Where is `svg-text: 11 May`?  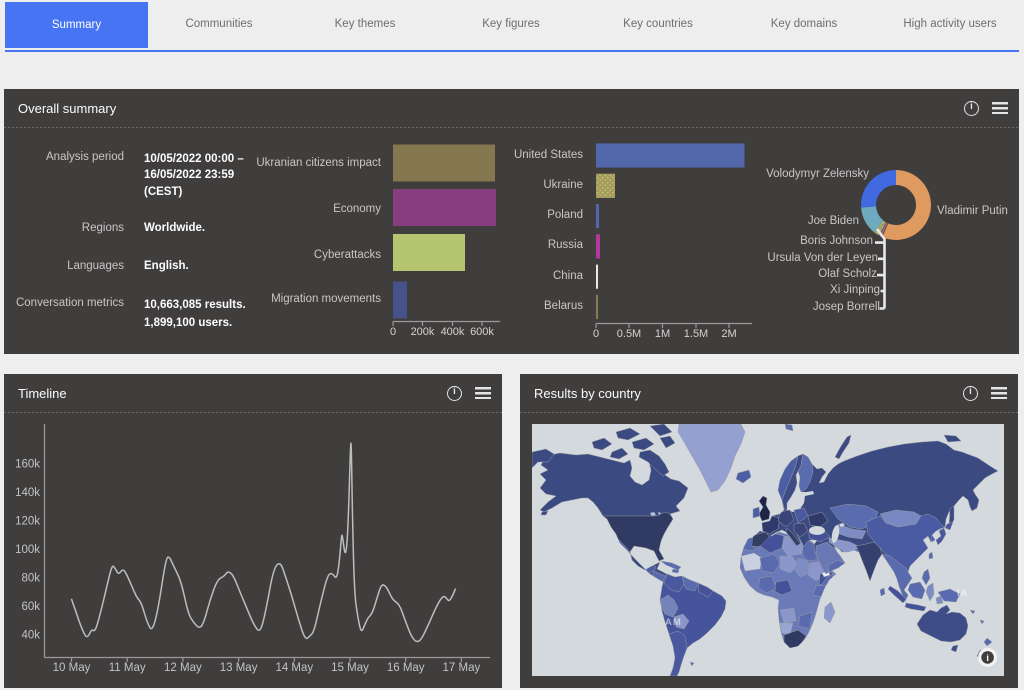 svg-text: 11 May is located at coordinates (127, 668).